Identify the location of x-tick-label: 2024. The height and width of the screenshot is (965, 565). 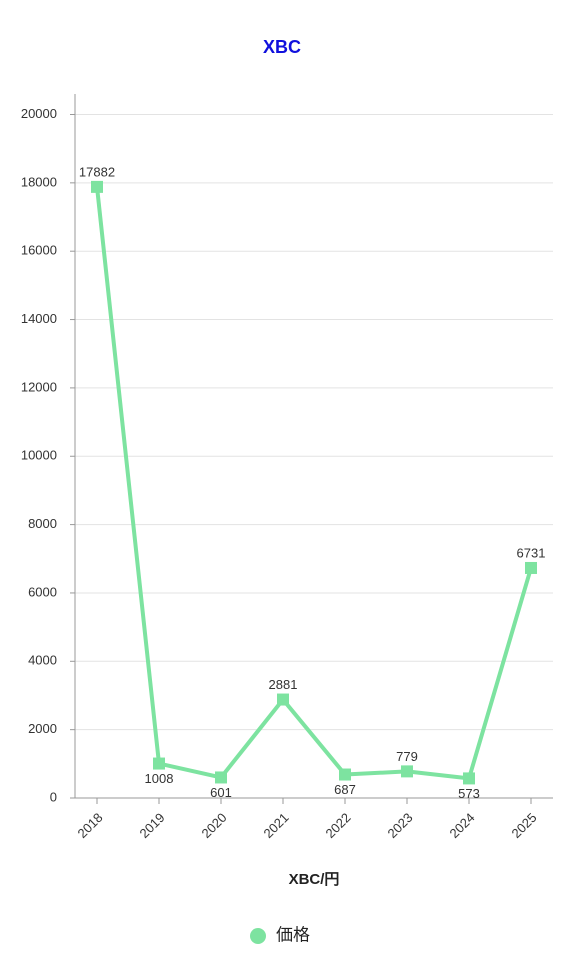
(461, 825).